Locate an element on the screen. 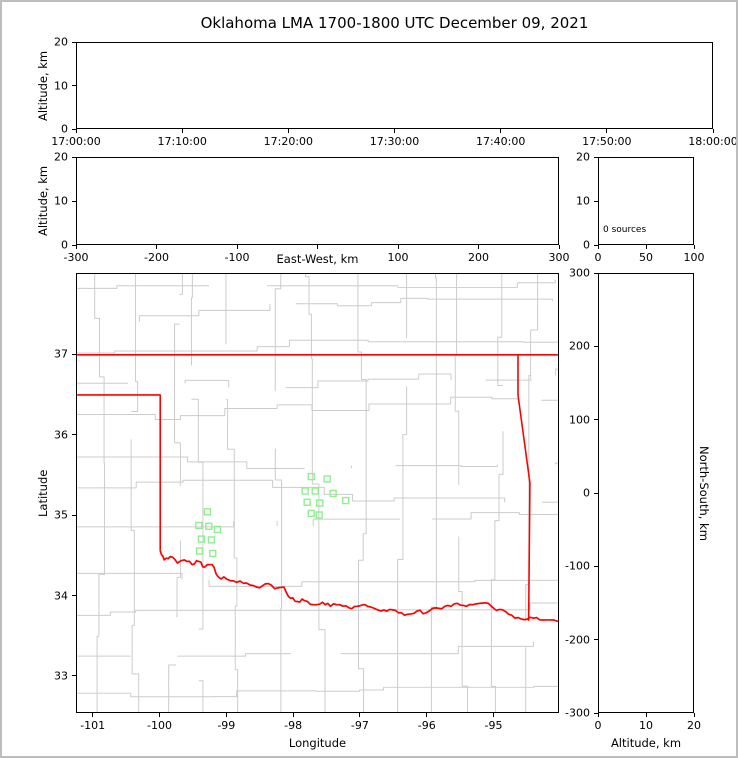 Image resolution: width=738 pixels, height=758 pixels. y-tick-label: 33 is located at coordinates (61, 676).